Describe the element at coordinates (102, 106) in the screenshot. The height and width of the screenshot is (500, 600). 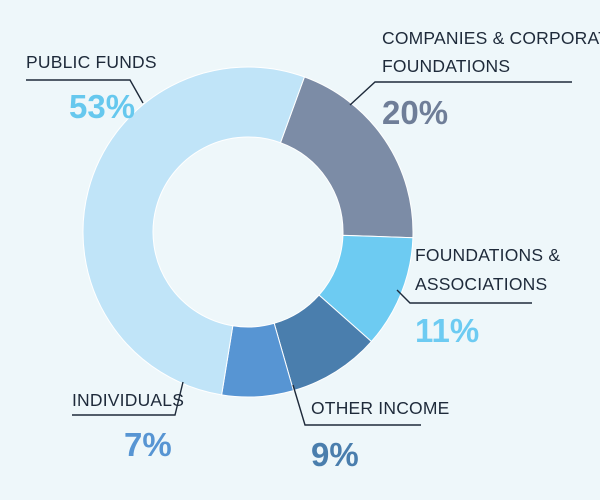
I see `slice-value-public-funds: 53%` at that location.